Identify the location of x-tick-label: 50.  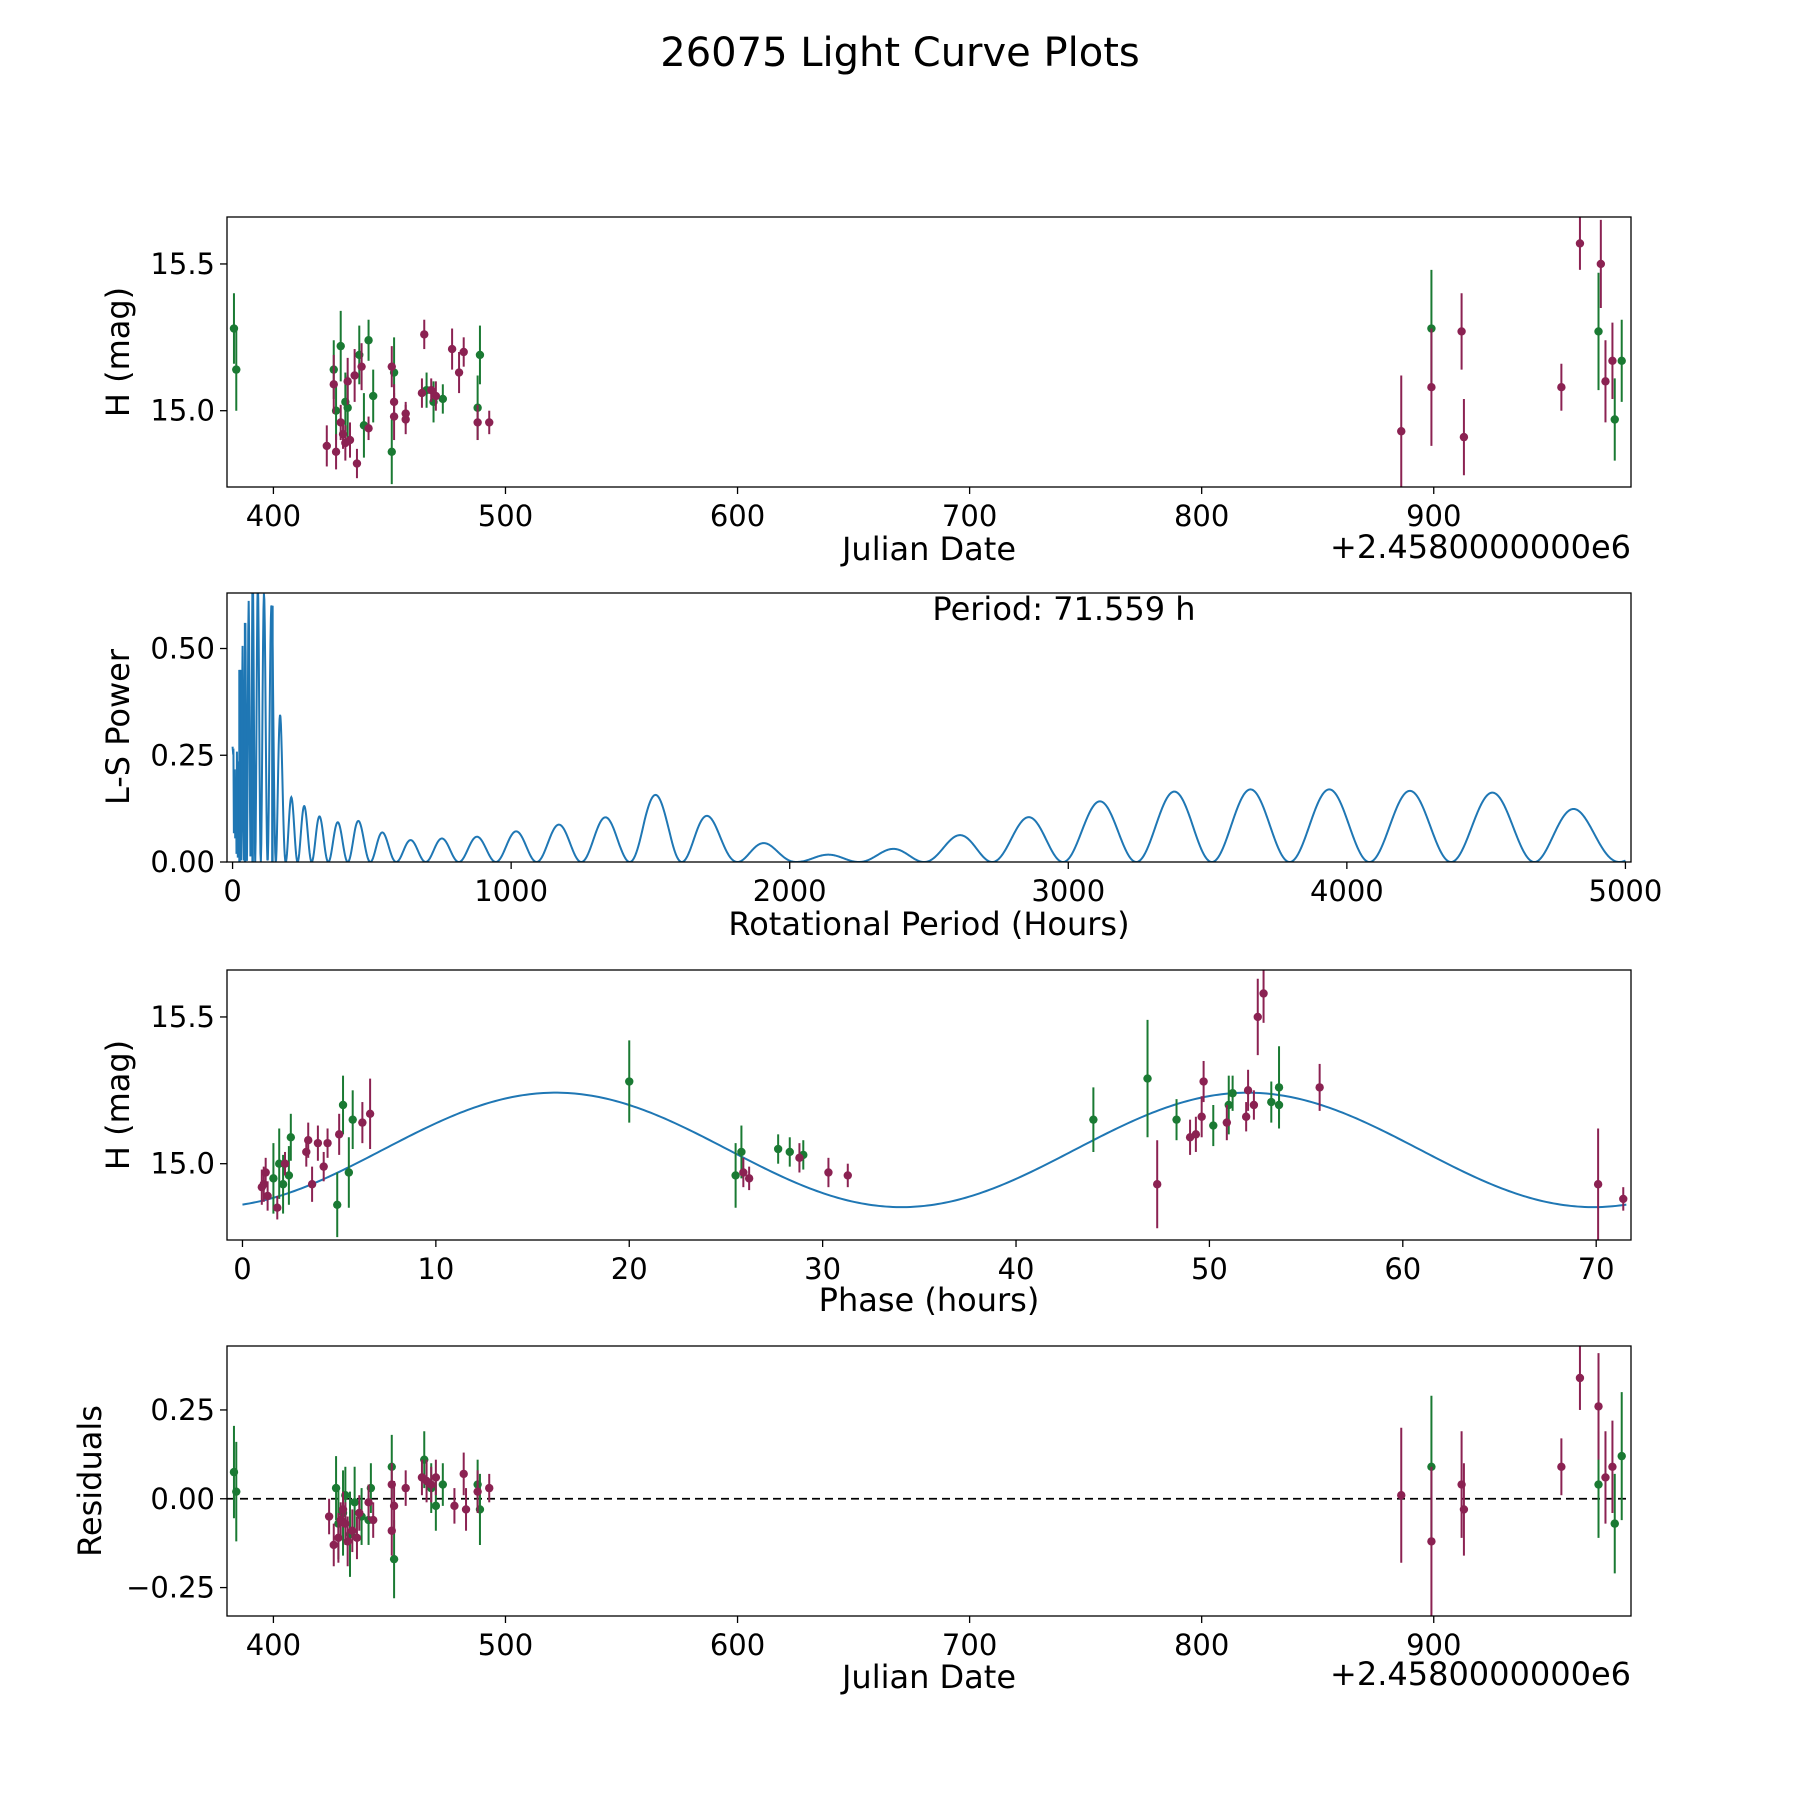
(1209, 1269).